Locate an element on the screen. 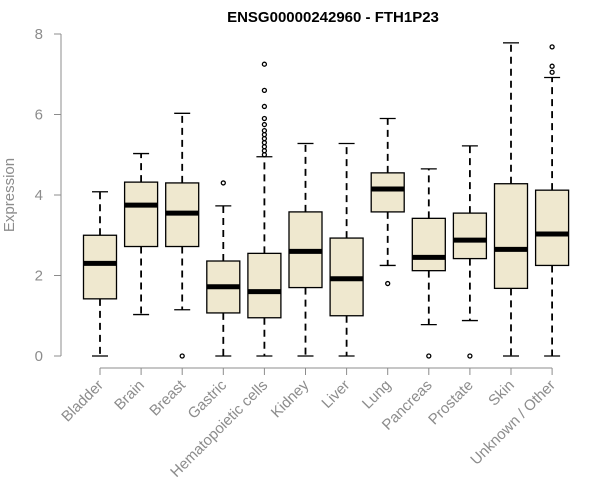 The width and height of the screenshot is (600, 500). y-tick-label: 0 is located at coordinates (39, 356).